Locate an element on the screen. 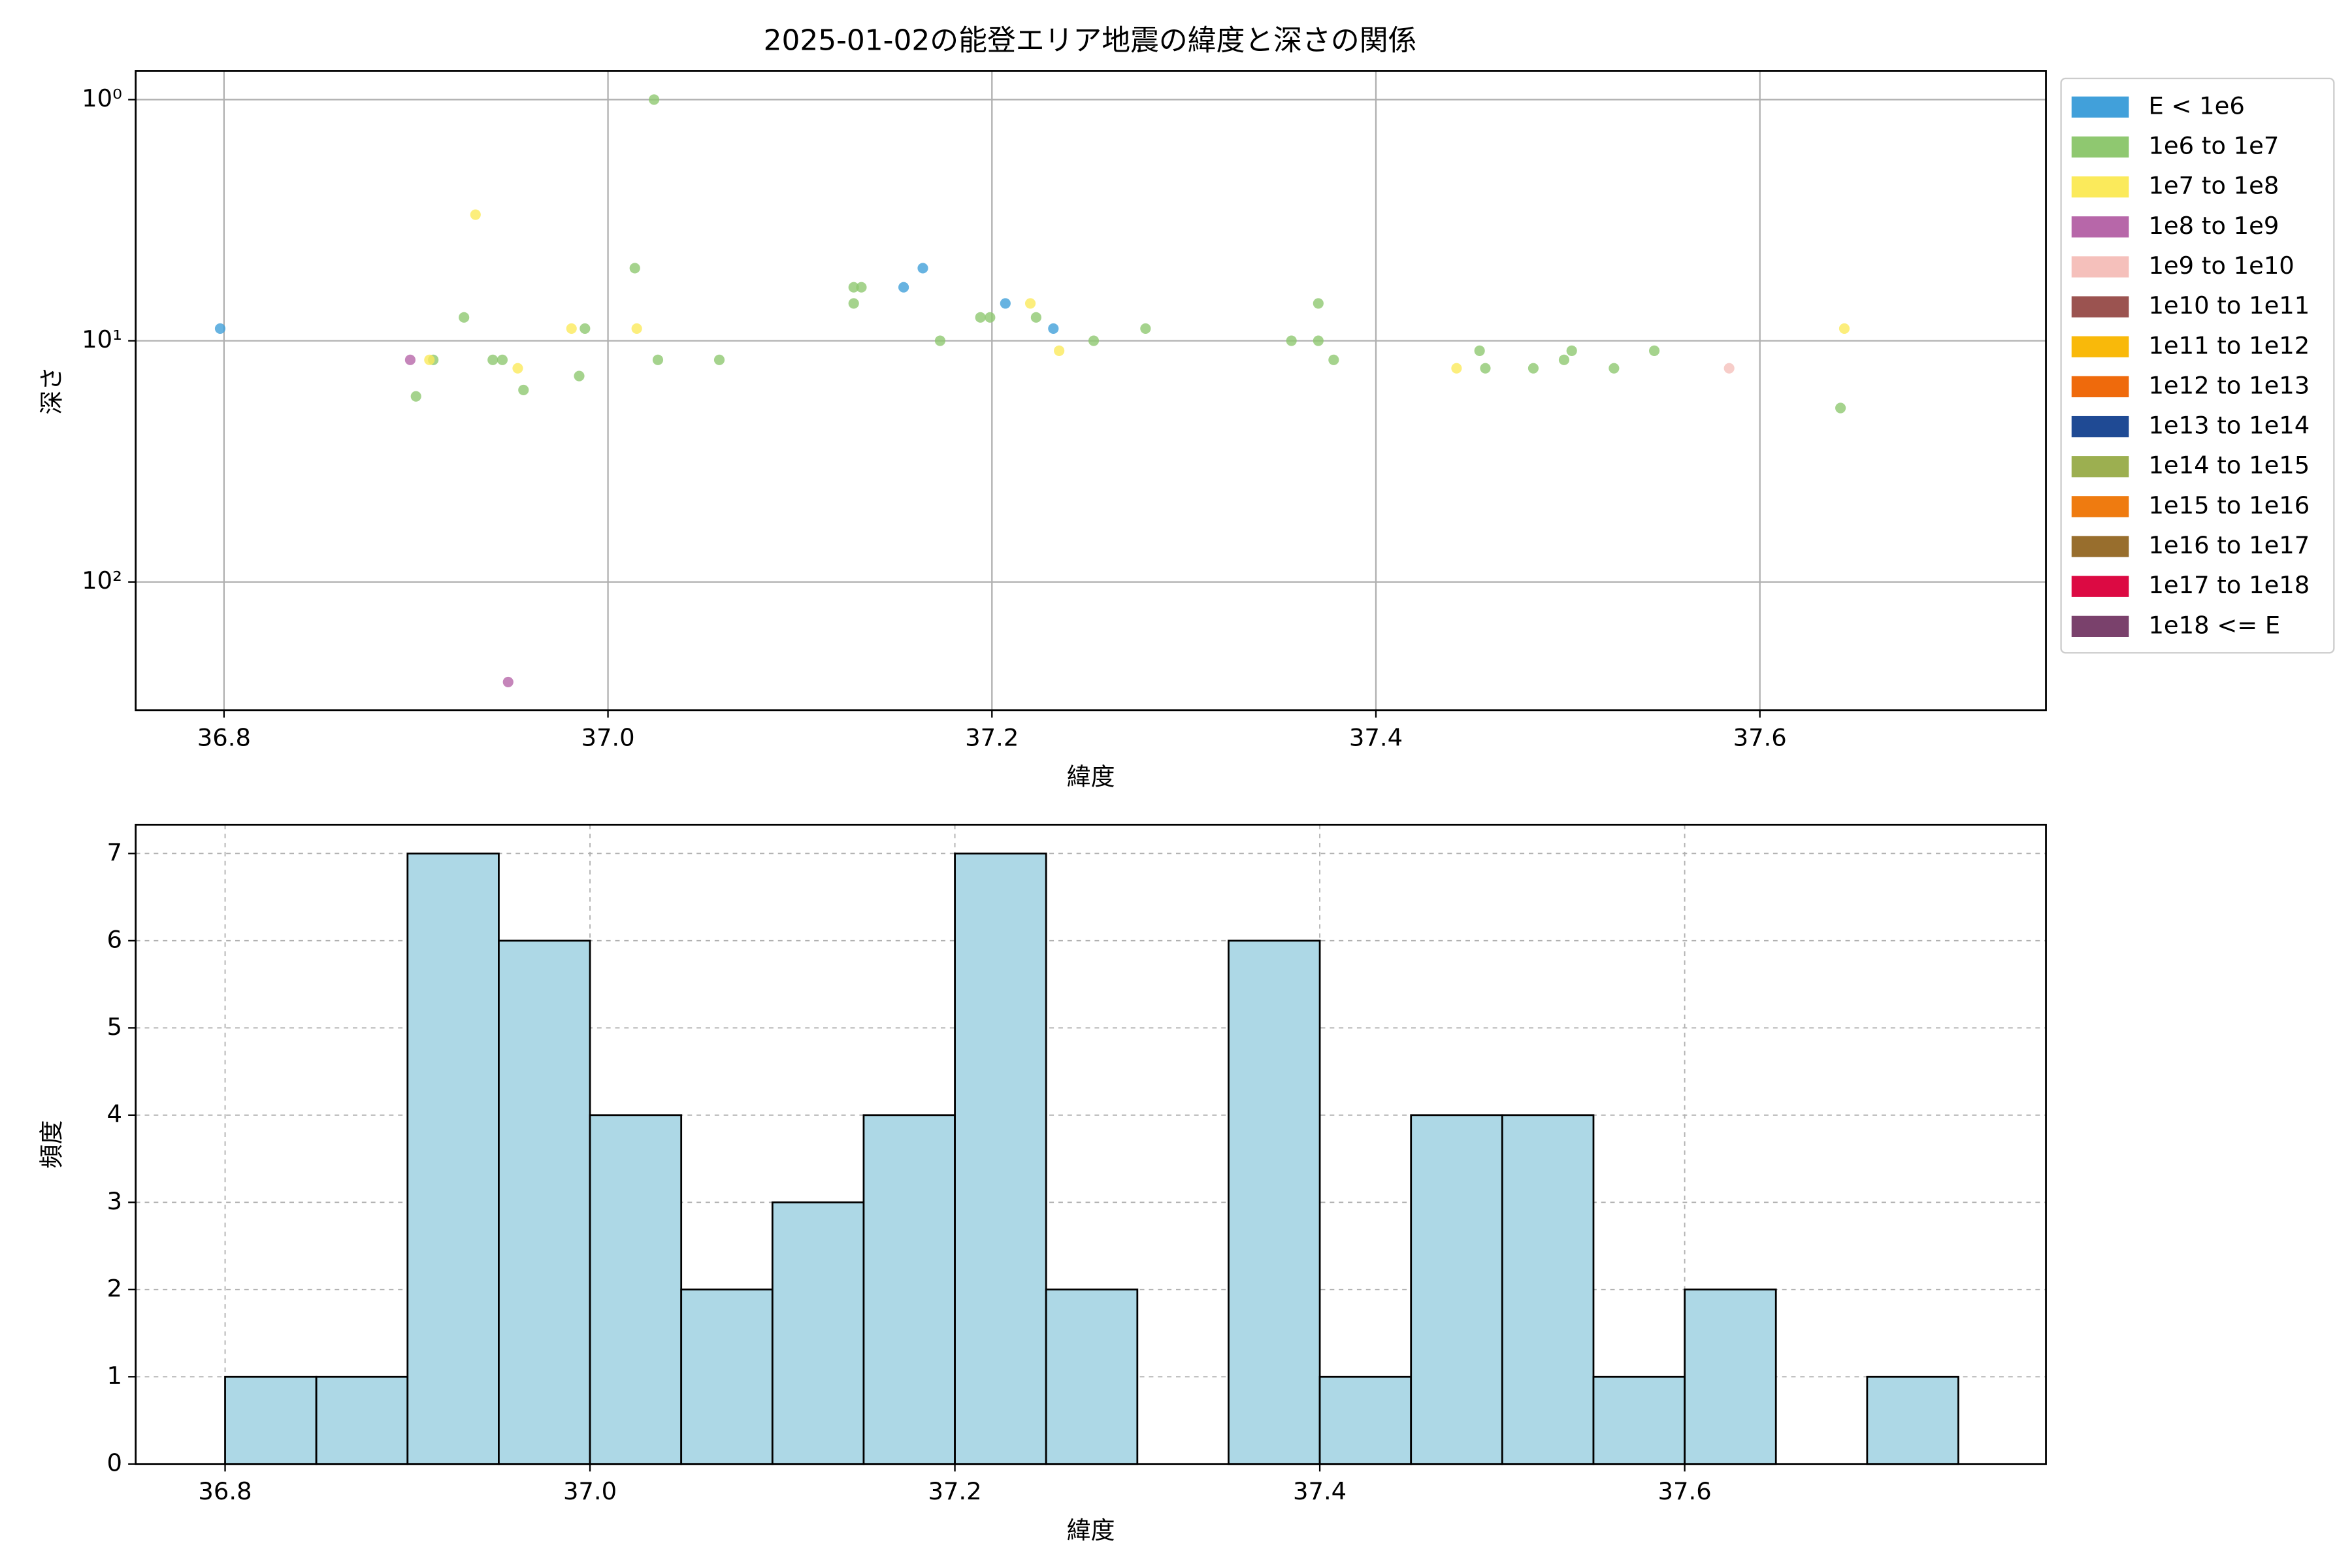 This screenshot has height=1568, width=2352. legend-label: 1e14 to 1e15 is located at coordinates (2229, 465).